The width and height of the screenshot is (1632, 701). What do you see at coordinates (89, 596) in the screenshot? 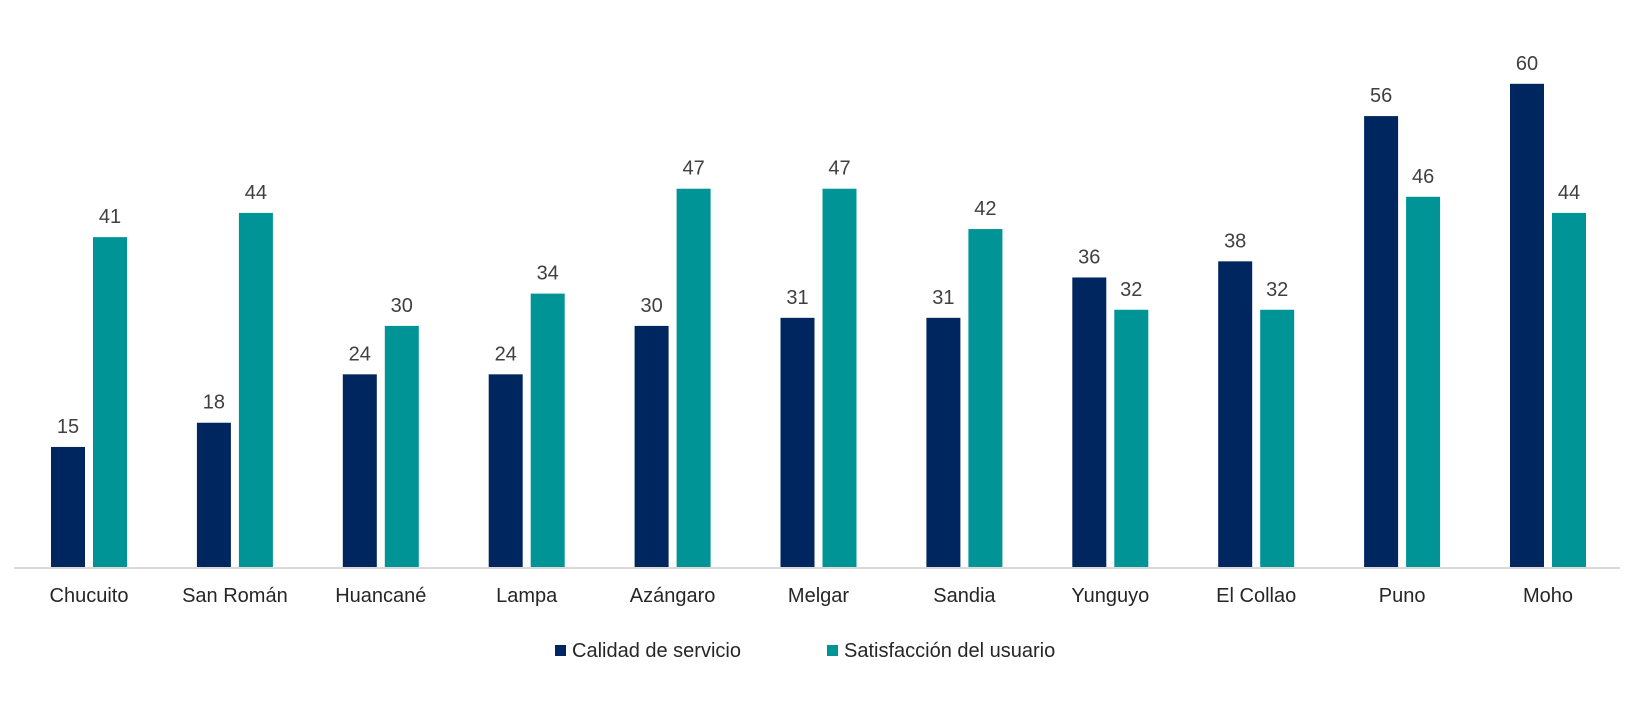
I see `x-tick-label: Chucuito` at bounding box center [89, 596].